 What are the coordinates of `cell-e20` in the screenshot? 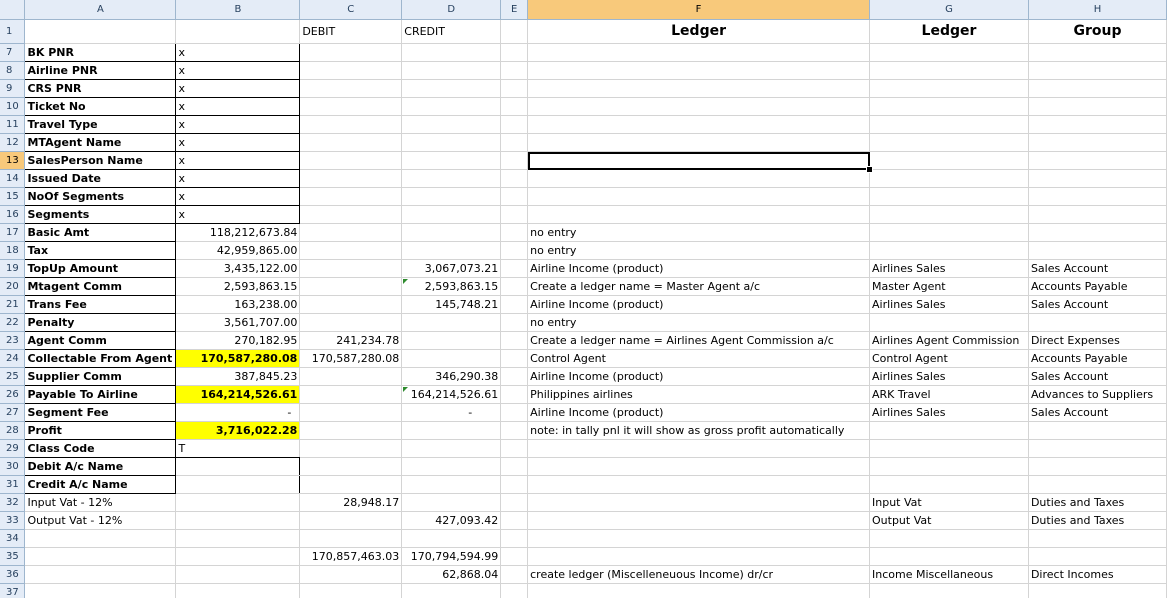 It's located at (514, 286).